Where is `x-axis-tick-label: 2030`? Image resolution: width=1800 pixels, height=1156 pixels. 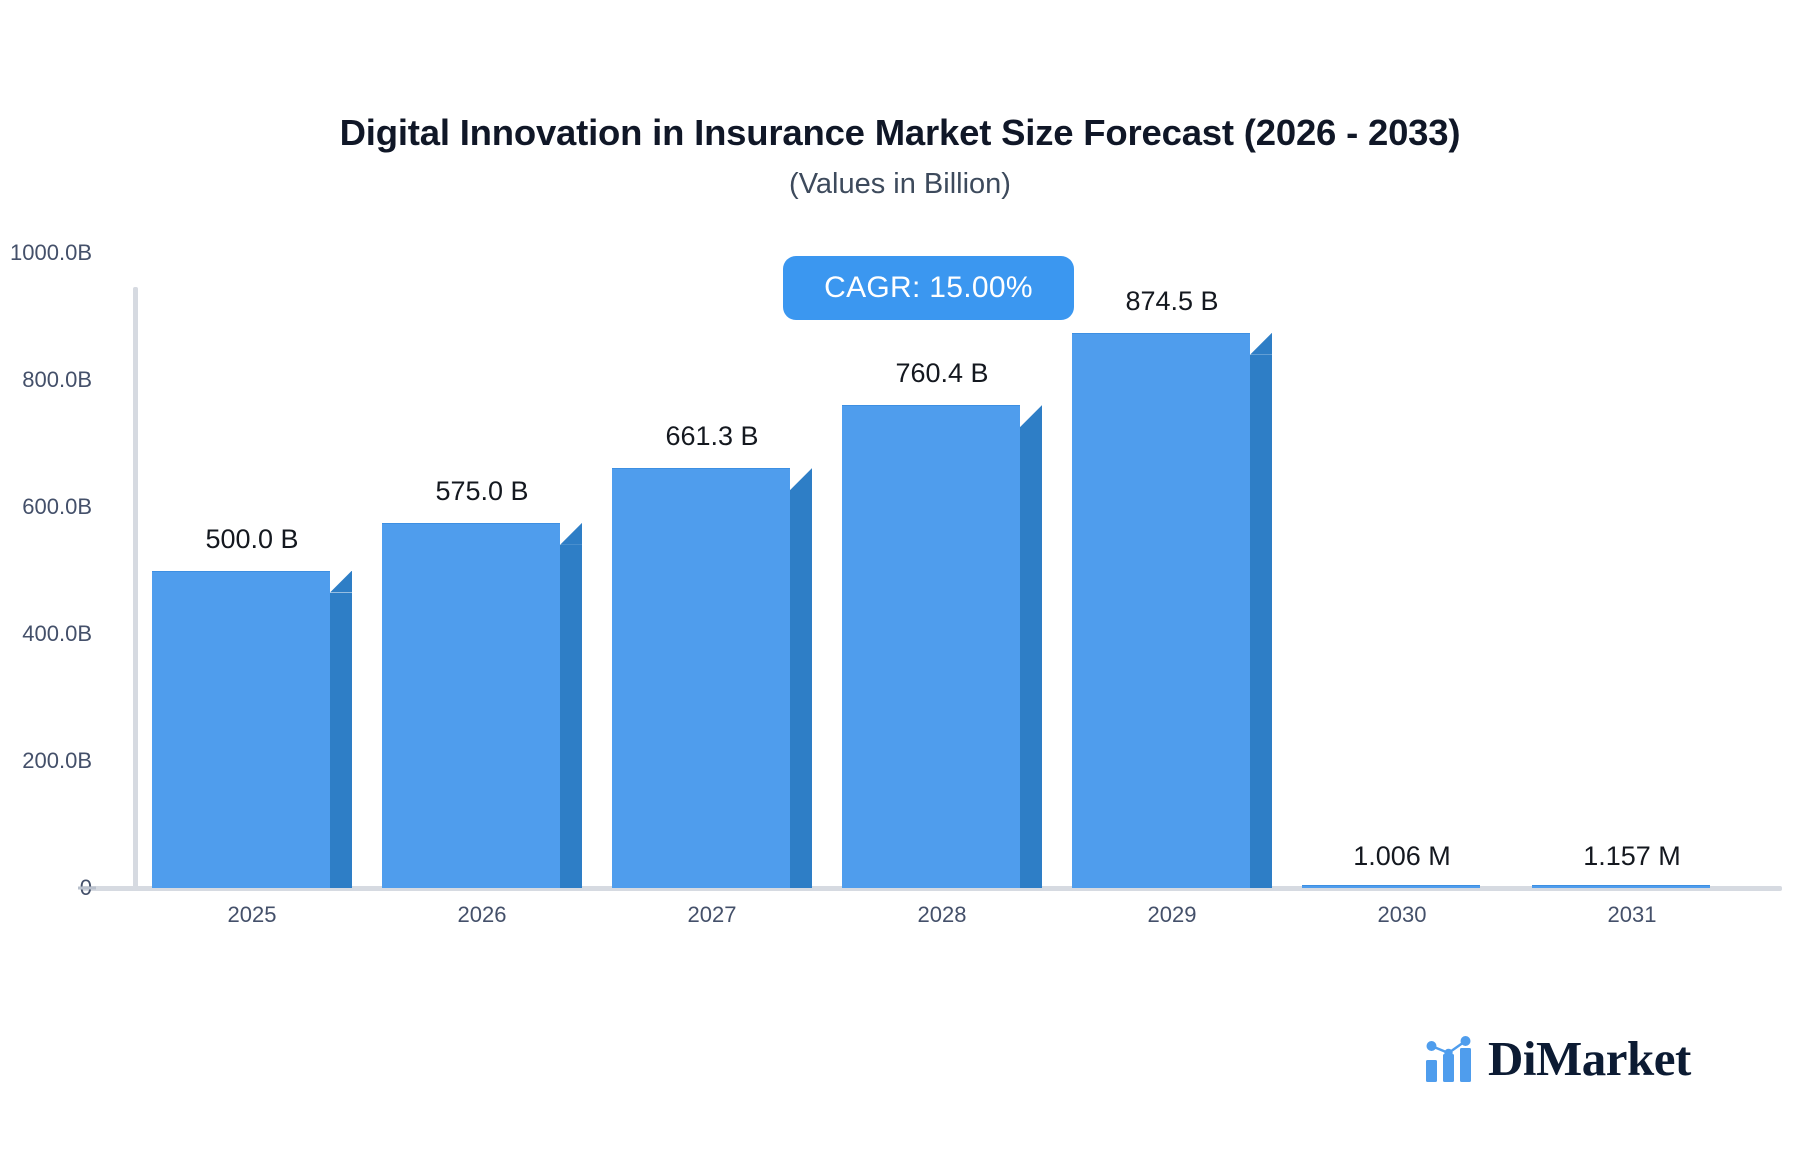 x-axis-tick-label: 2030 is located at coordinates (1402, 914).